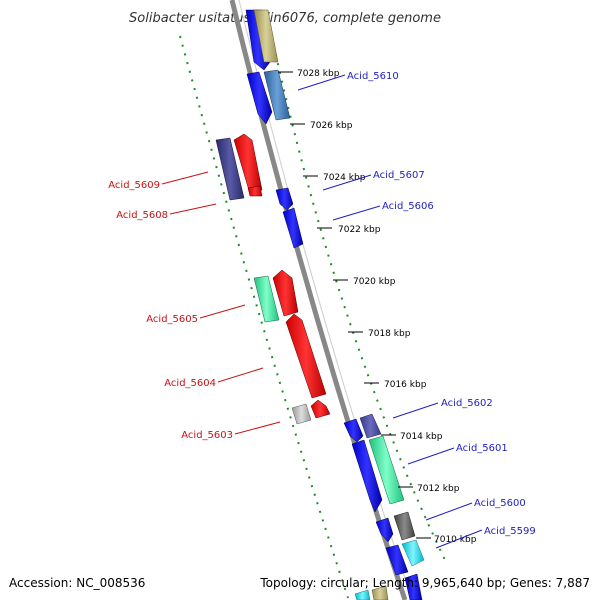 The width and height of the screenshot is (600, 600). What do you see at coordinates (374, 282) in the screenshot?
I see `tick-label: 7020 kbp` at bounding box center [374, 282].